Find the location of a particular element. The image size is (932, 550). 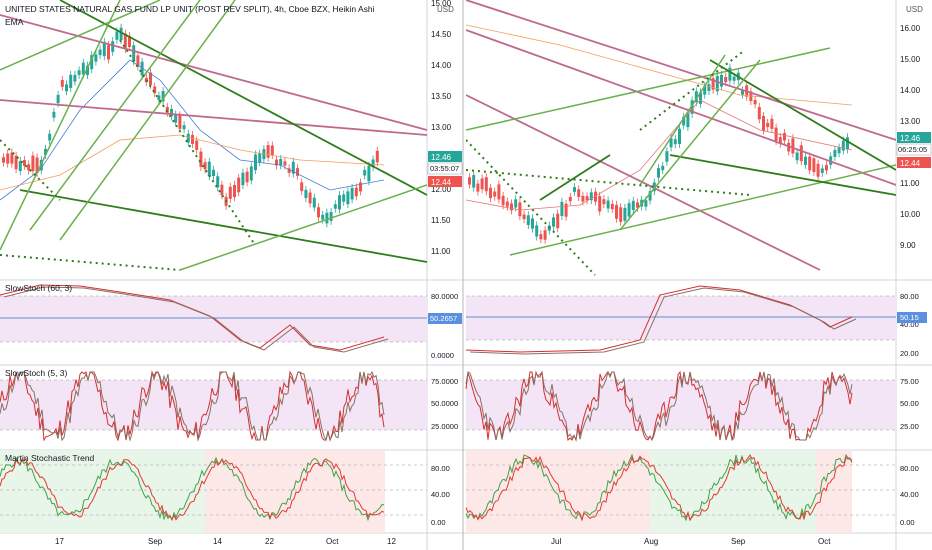

right-mst-slow is located at coordinates (659, 488).